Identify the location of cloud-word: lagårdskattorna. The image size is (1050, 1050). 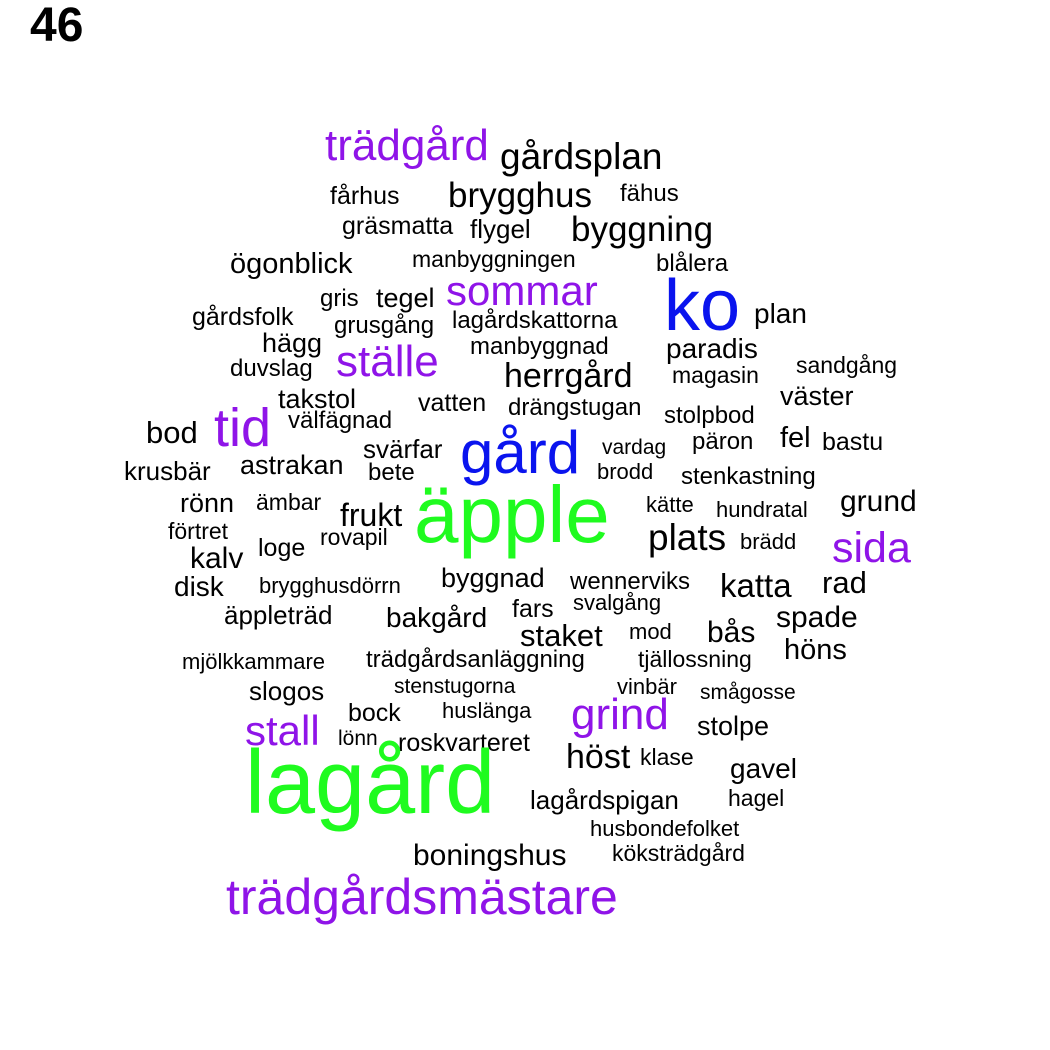
(535, 320).